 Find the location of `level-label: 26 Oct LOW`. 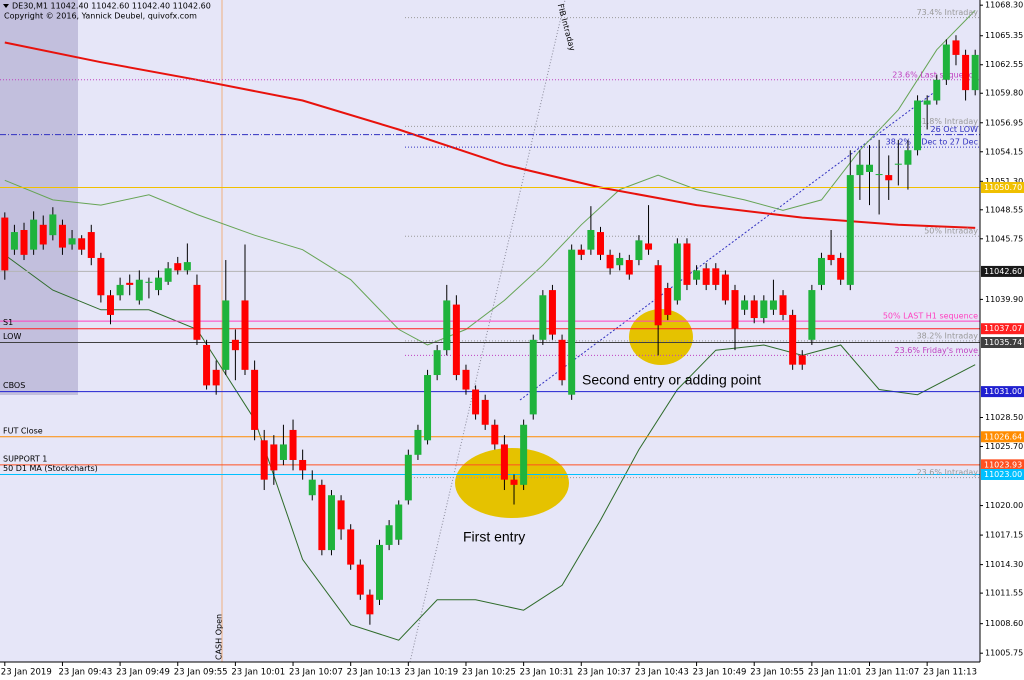

level-label: 26 Oct LOW is located at coordinates (955, 129).